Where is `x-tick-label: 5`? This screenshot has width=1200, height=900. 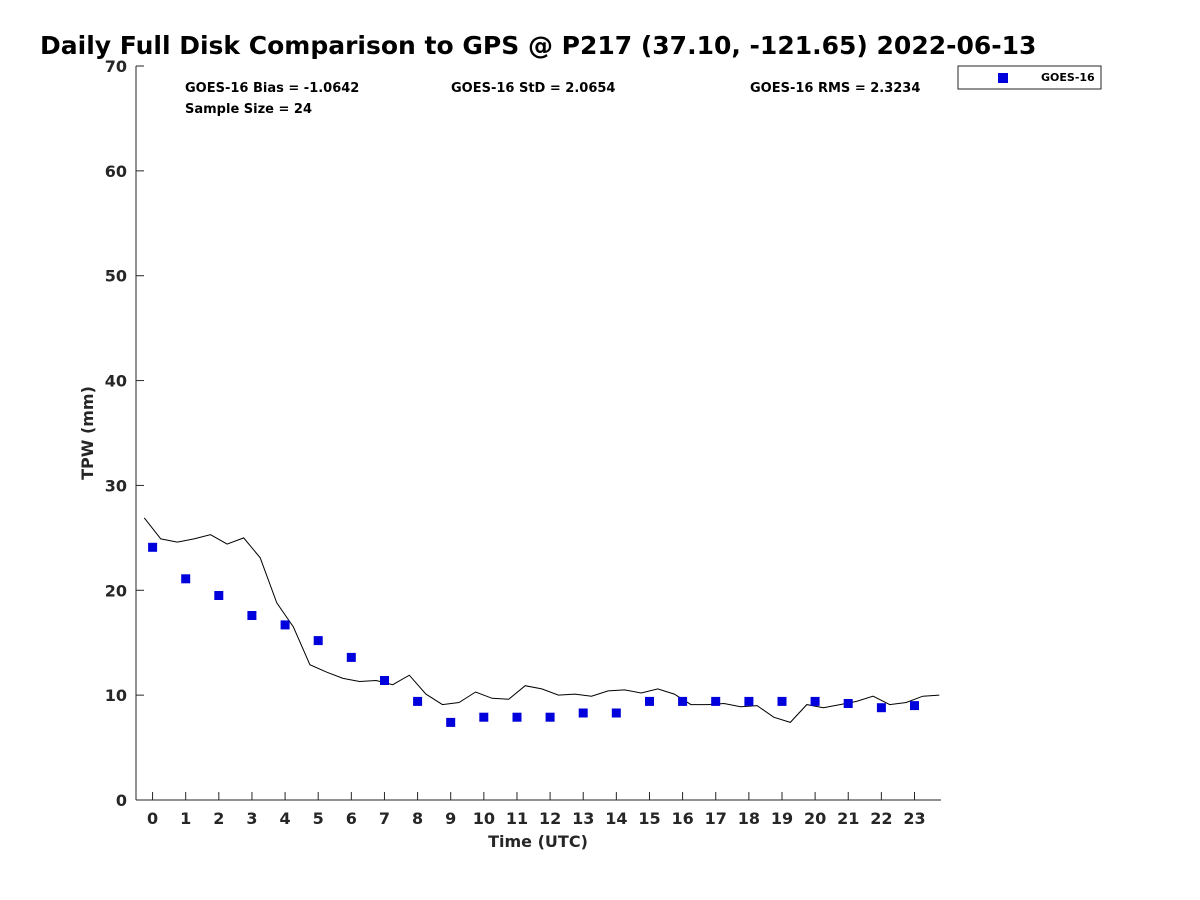 x-tick-label: 5 is located at coordinates (318, 818).